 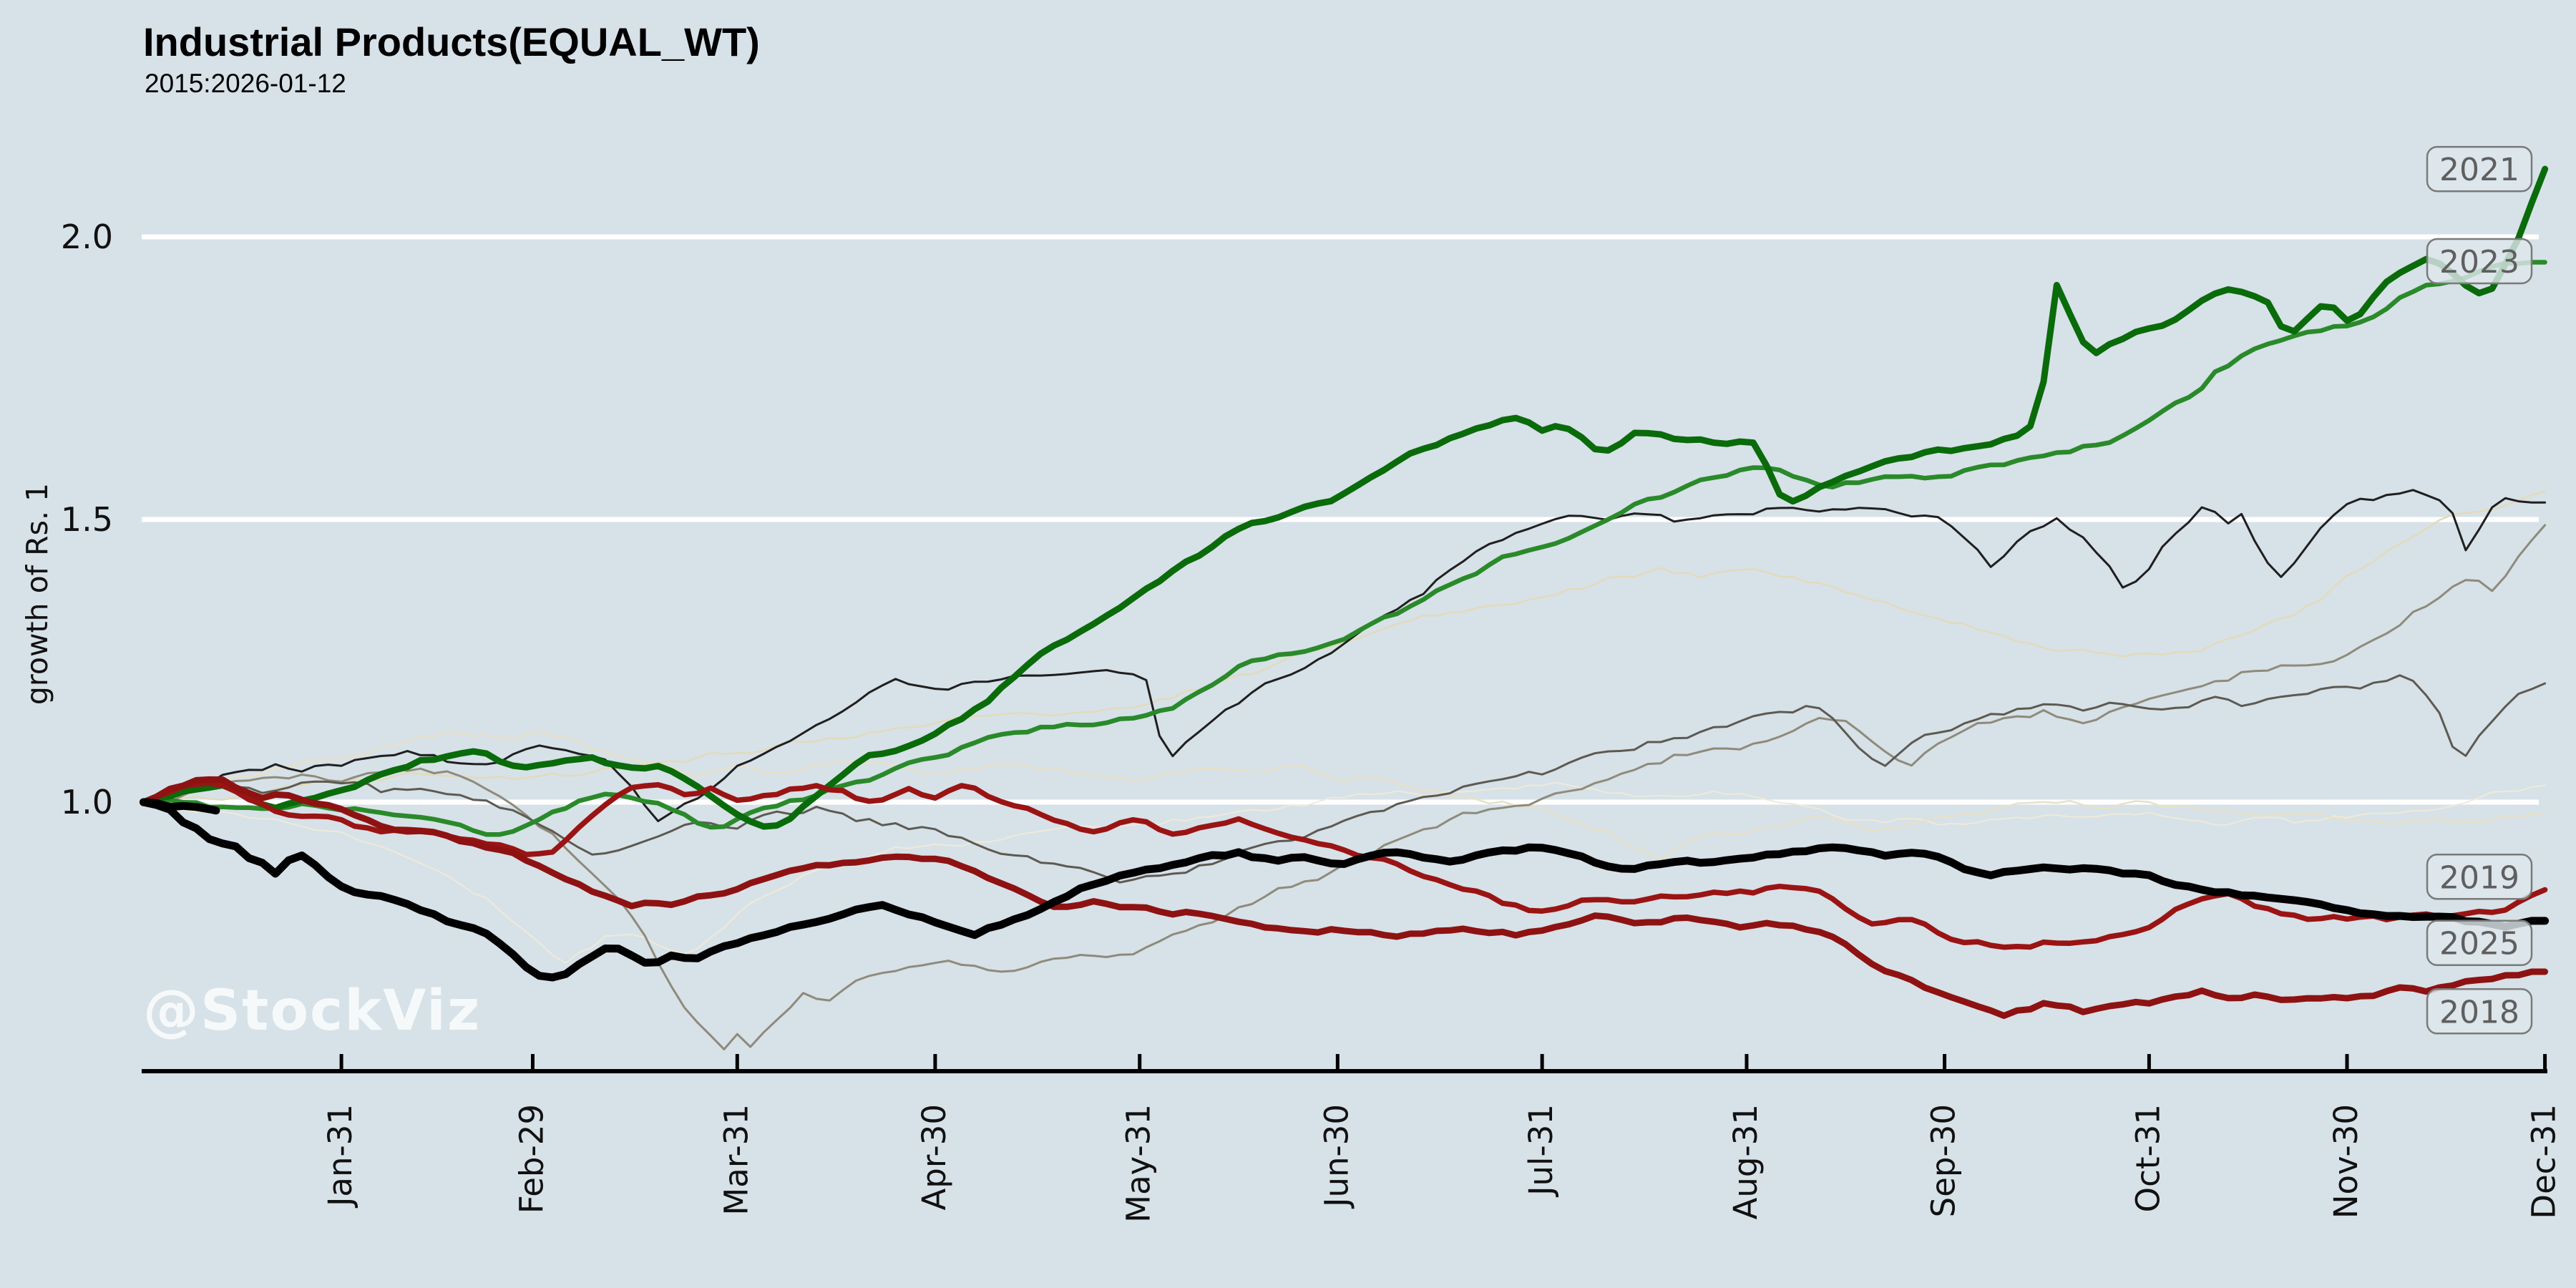 What do you see at coordinates (451, 41) in the screenshot?
I see `page-title: Industrial Products(EQUAL_WT)` at bounding box center [451, 41].